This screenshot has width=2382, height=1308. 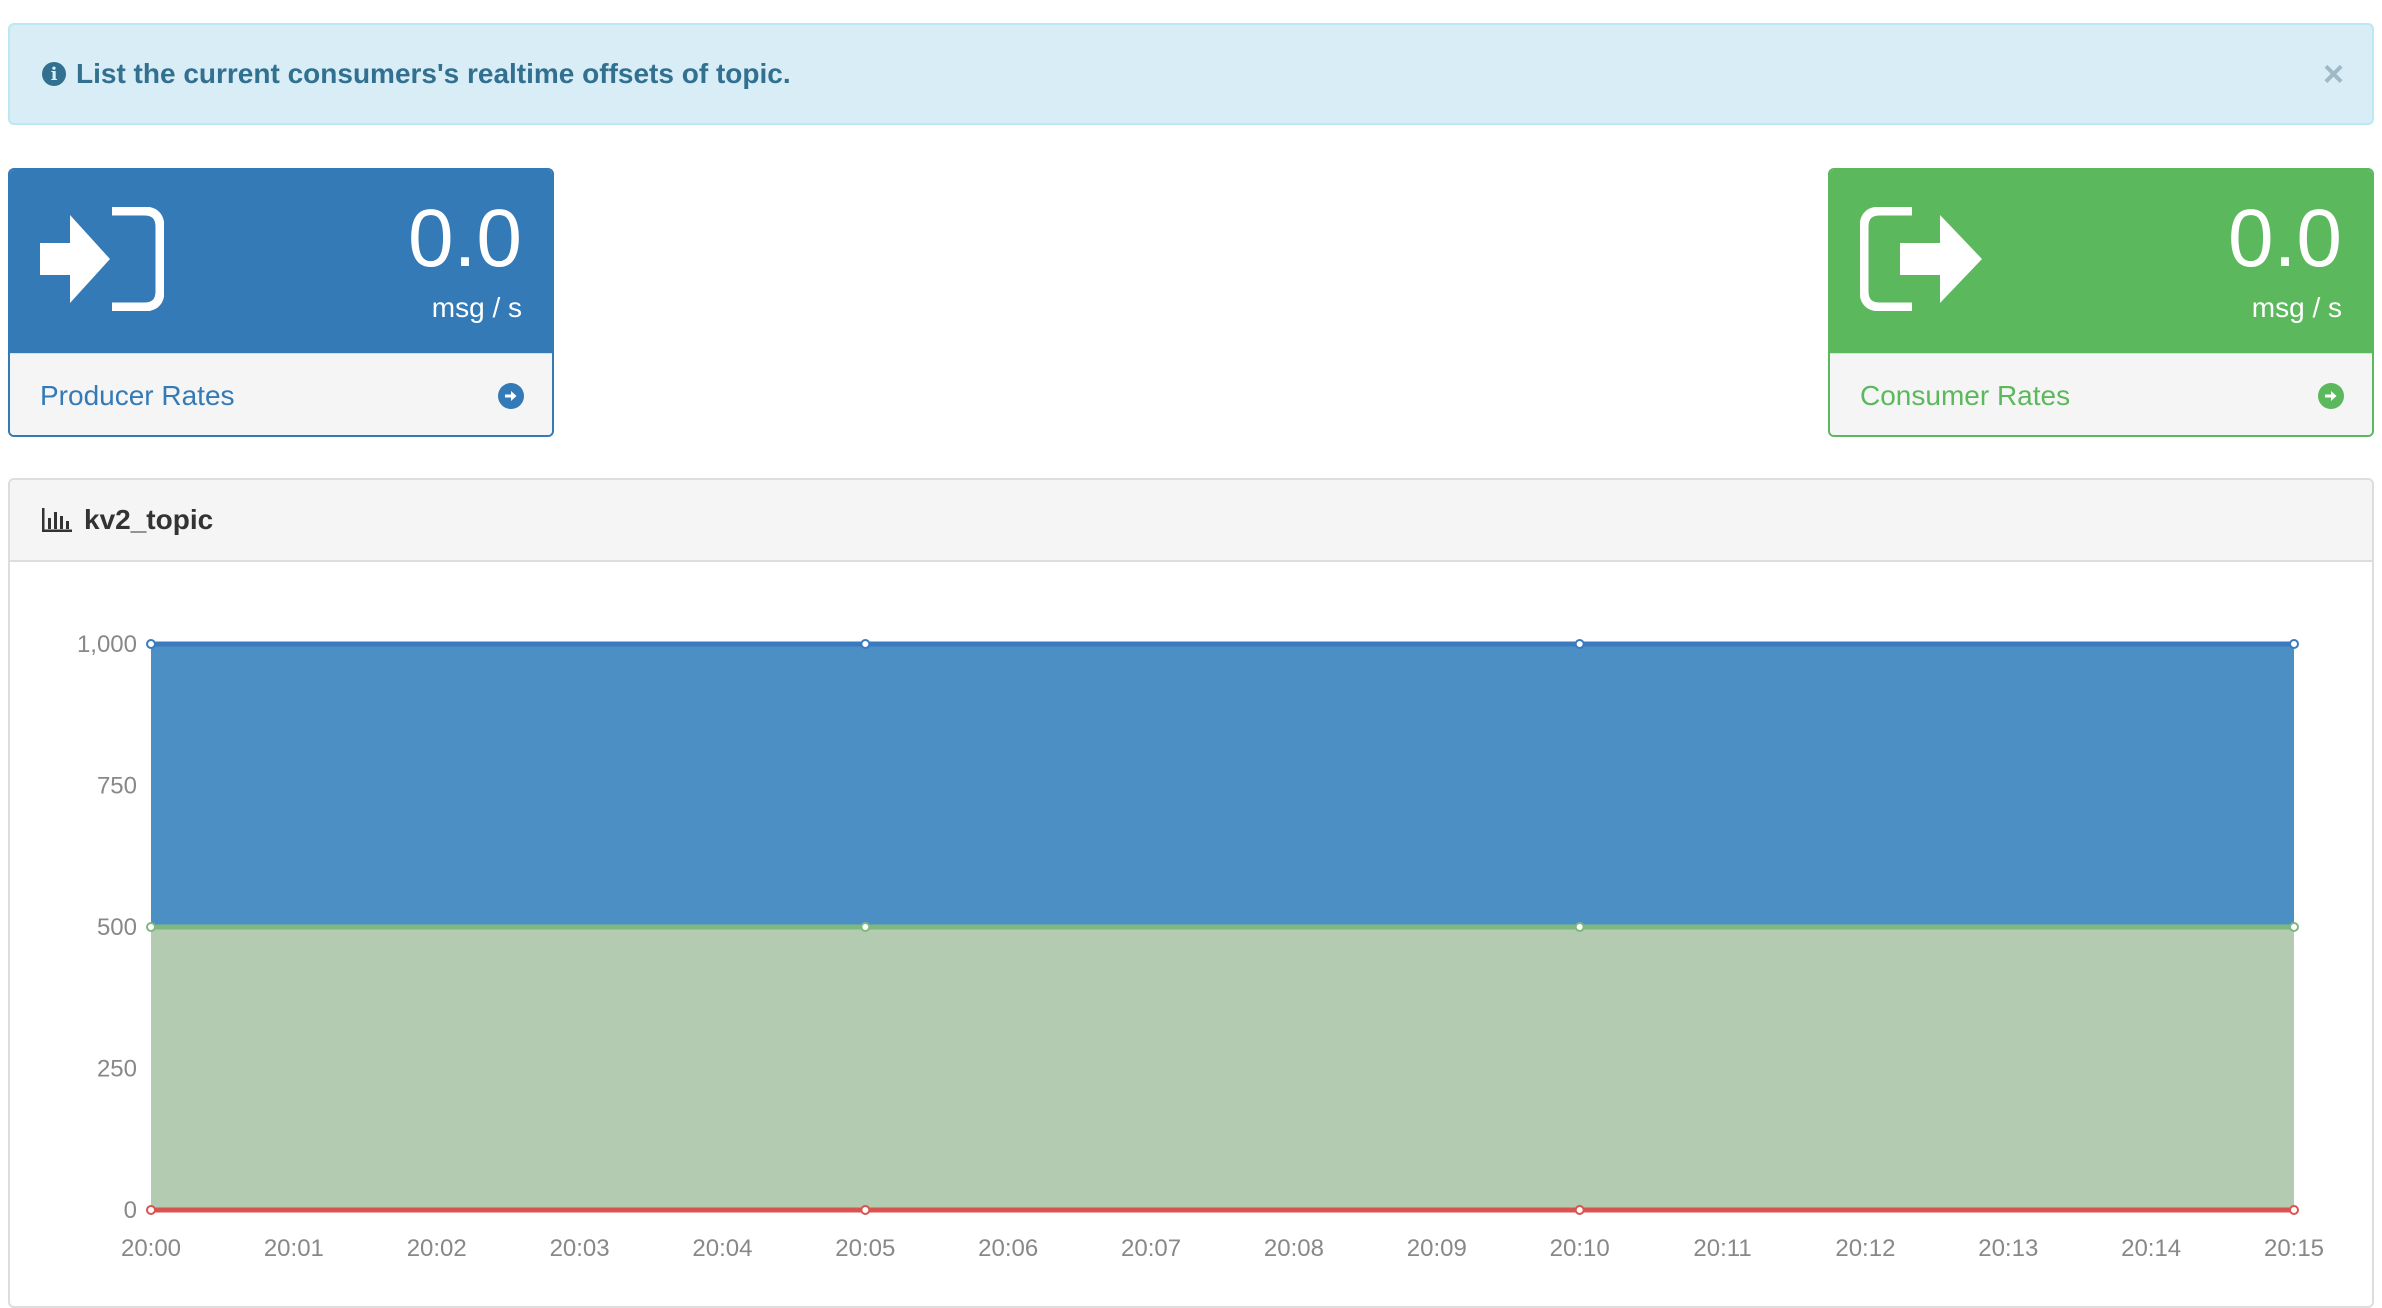 I want to click on x-tick-label: 20:15, so click(x=2294, y=1248).